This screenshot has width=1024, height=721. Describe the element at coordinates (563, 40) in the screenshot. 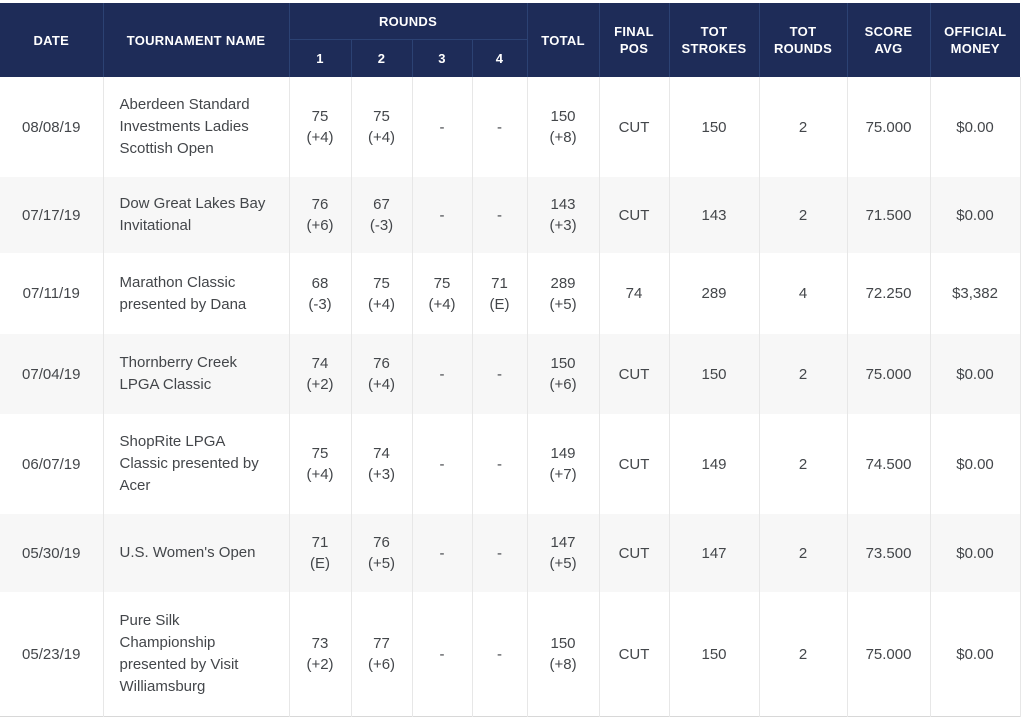

I see `col-header-total: TOTAL` at that location.